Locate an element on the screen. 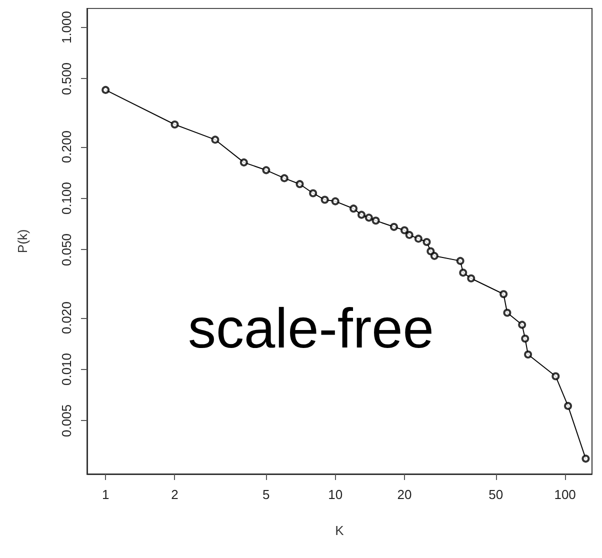 The image size is (602, 558). x-tick-label: 100 is located at coordinates (565, 494).